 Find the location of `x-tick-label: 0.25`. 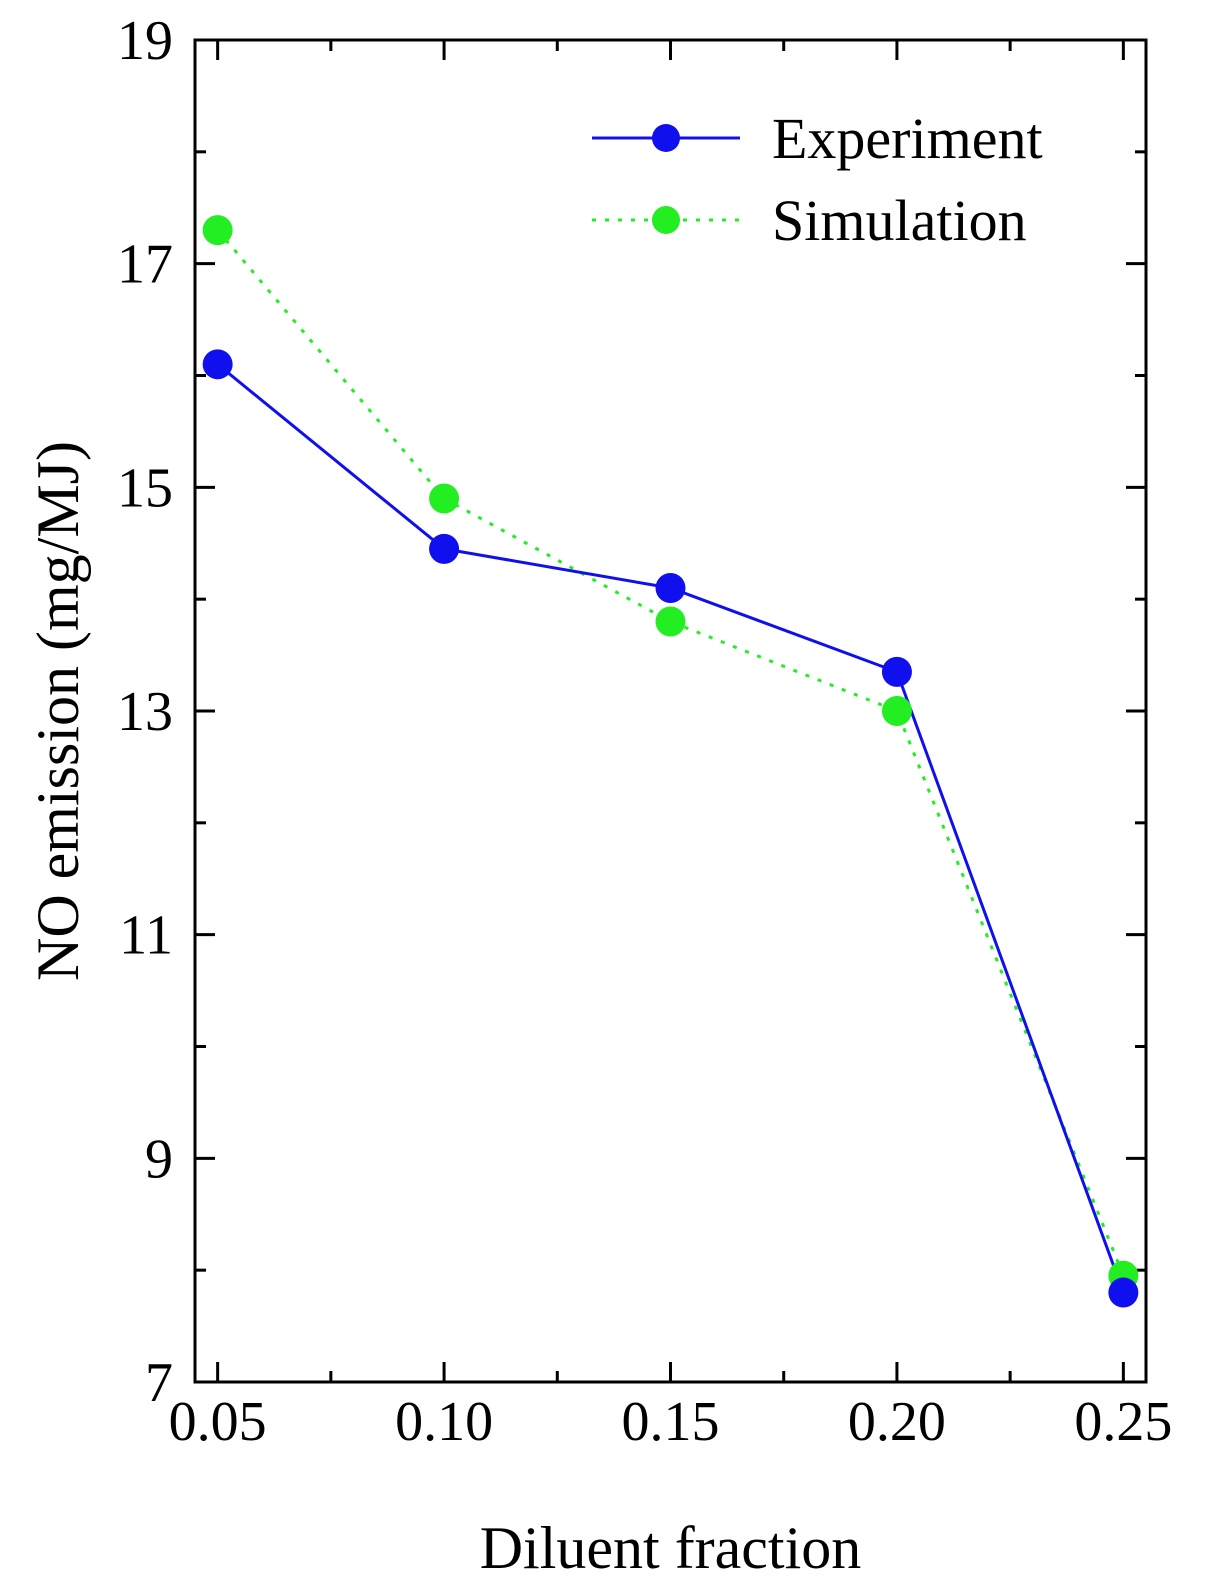

x-tick-label: 0.25 is located at coordinates (1123, 1422).